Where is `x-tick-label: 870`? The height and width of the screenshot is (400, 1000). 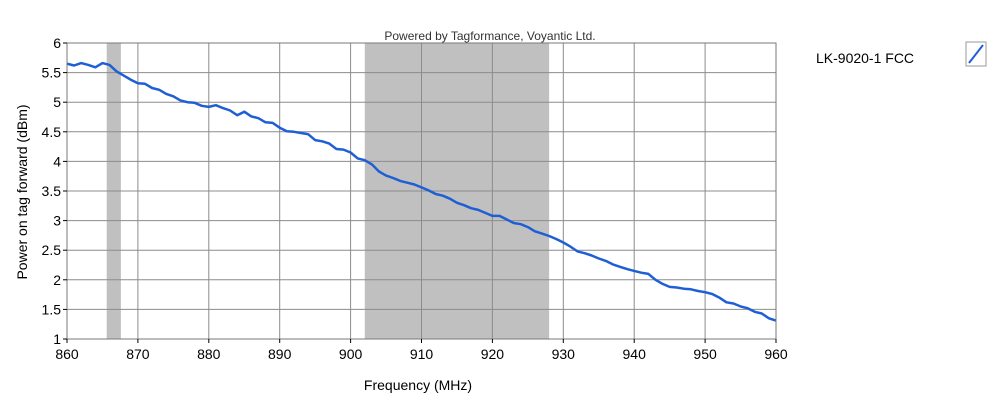 x-tick-label: 870 is located at coordinates (138, 354).